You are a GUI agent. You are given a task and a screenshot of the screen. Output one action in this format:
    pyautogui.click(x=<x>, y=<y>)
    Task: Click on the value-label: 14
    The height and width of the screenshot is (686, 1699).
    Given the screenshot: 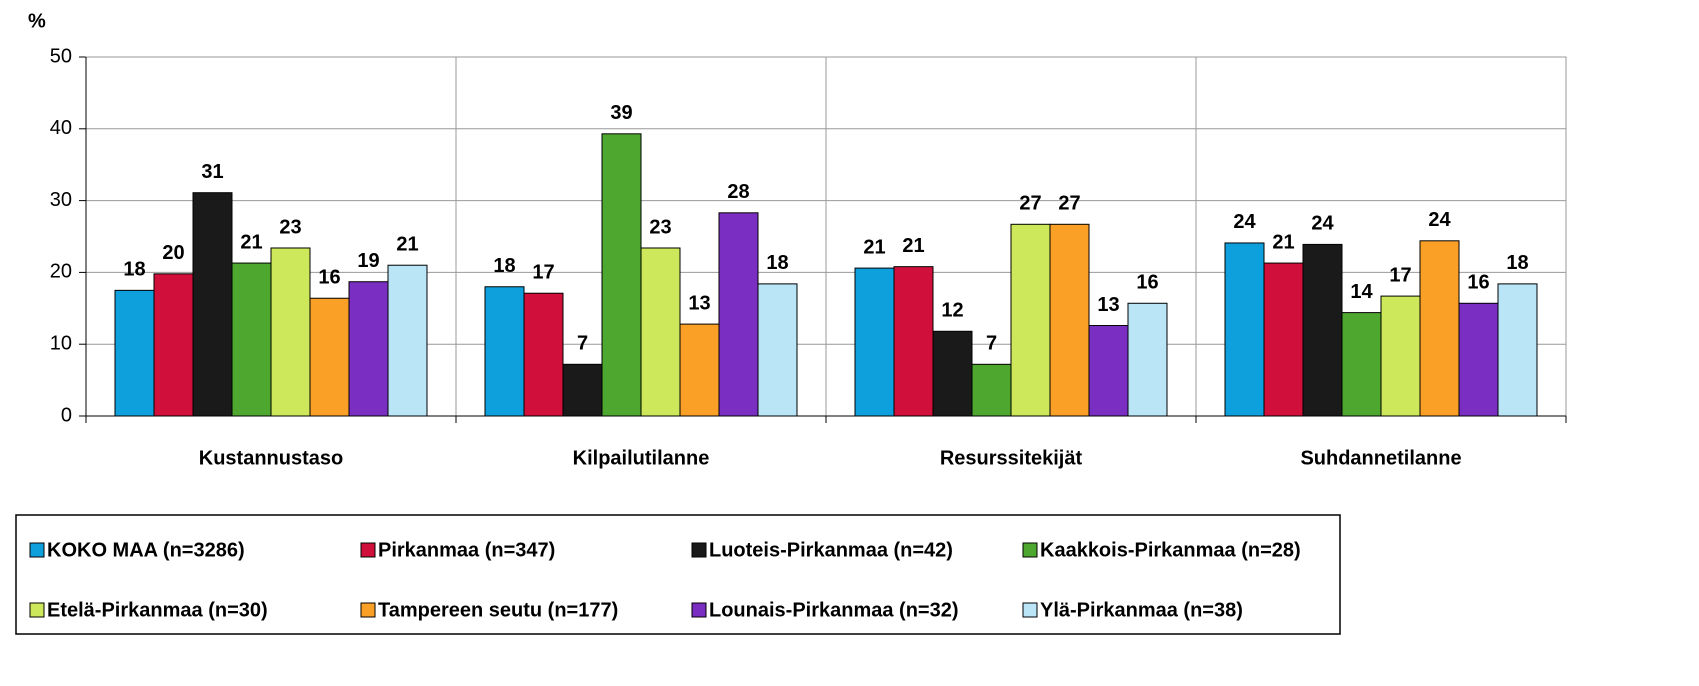 What is the action you would take?
    pyautogui.click(x=1361, y=292)
    